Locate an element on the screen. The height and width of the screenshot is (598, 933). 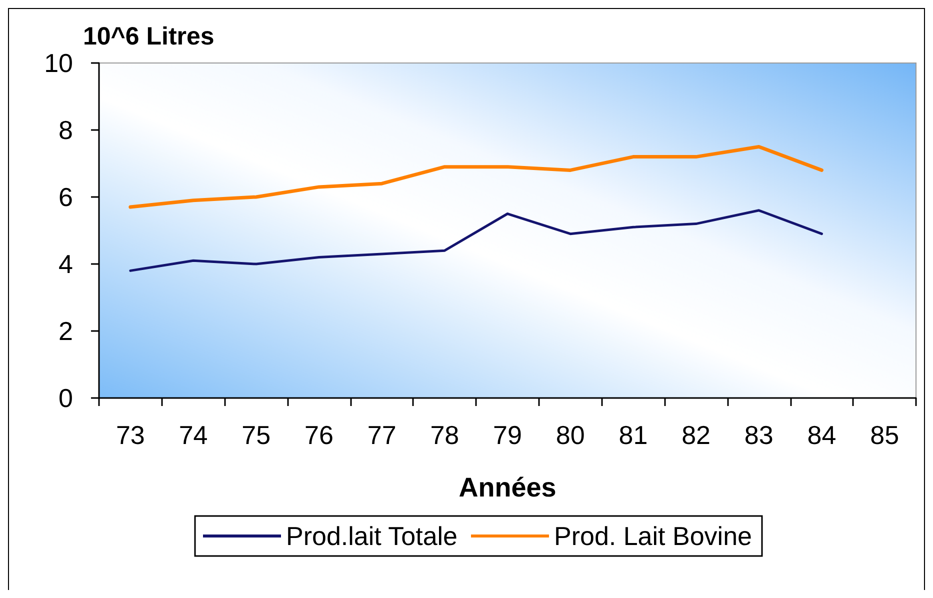
legend-label: Prod.lait Totale is located at coordinates (372, 536).